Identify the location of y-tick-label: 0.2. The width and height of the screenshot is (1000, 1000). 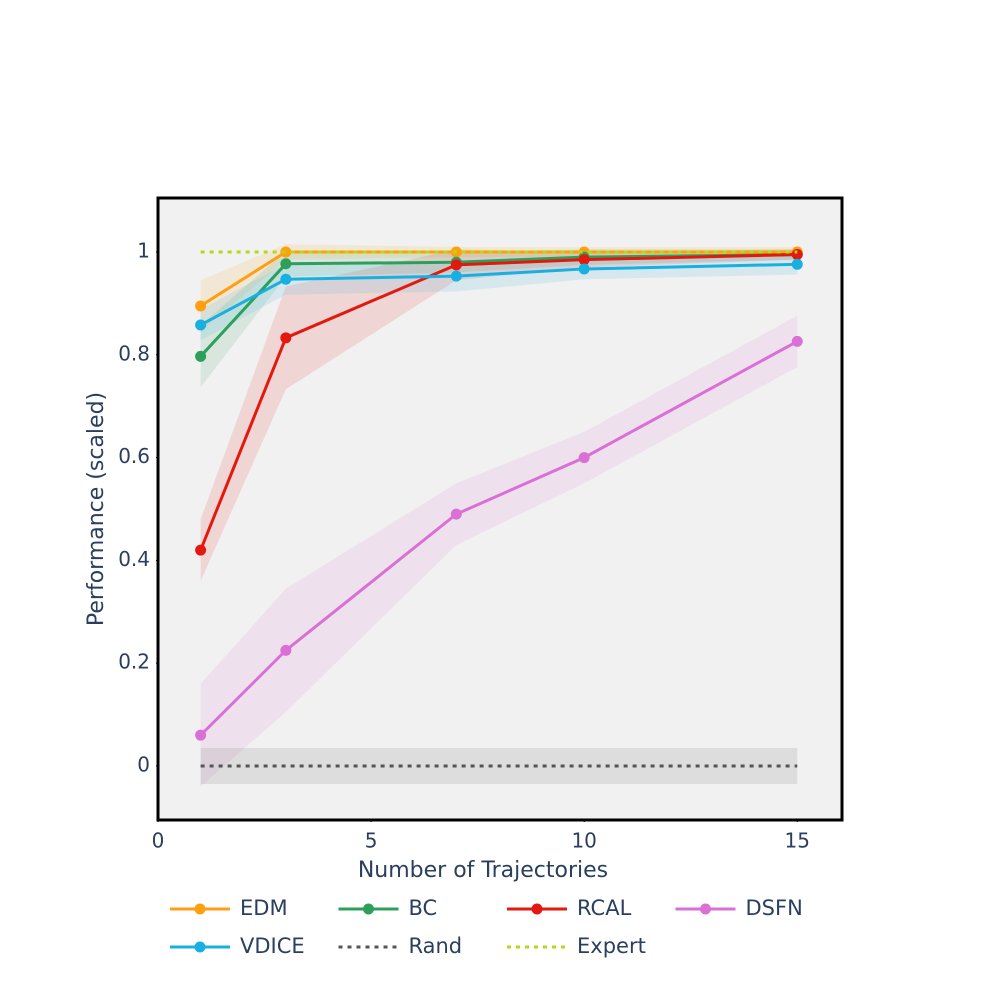
(134, 662).